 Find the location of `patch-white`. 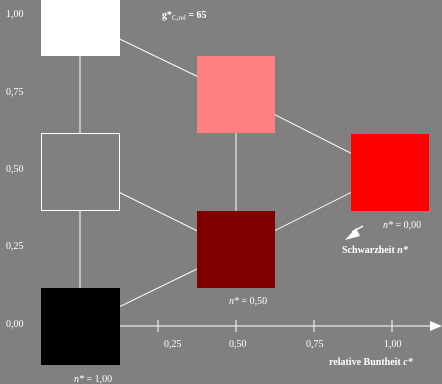

patch-white is located at coordinates (80, 28).